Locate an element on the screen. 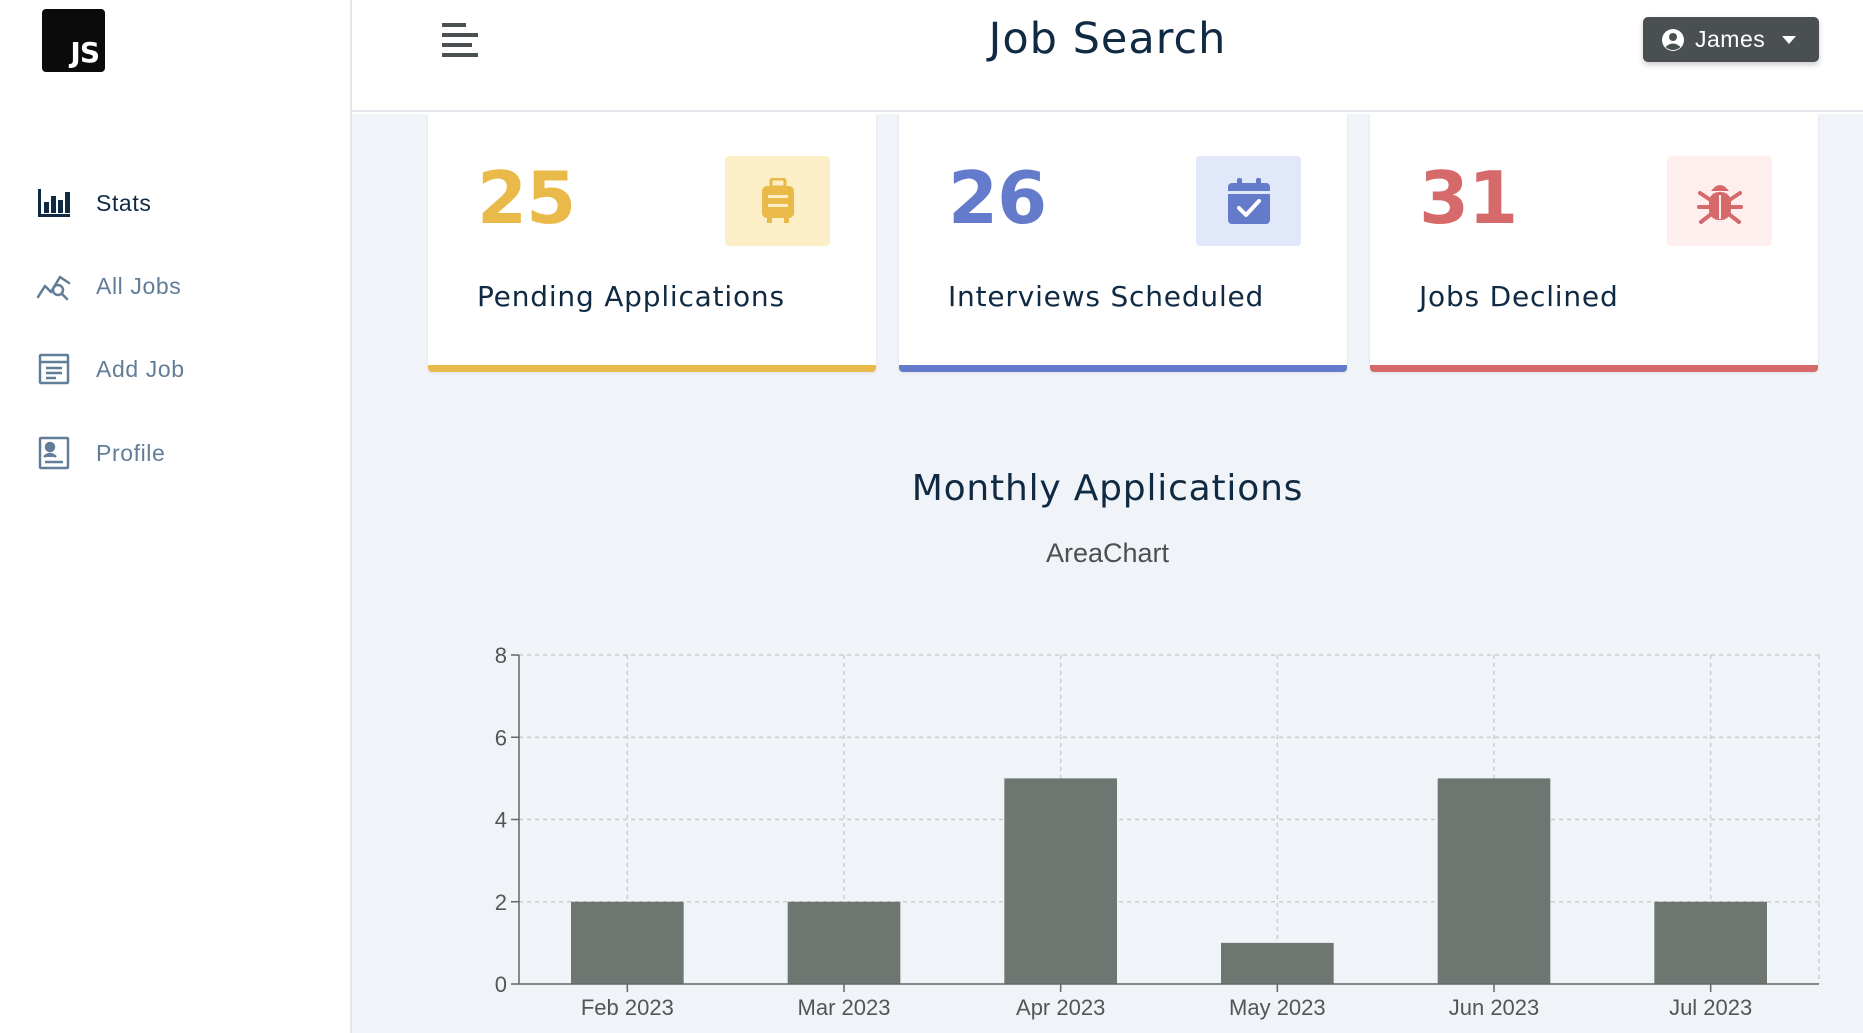  y-tick-label: 4 is located at coordinates (501, 820).